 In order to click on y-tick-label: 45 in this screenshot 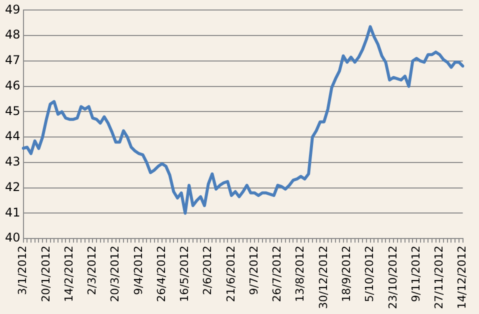, I will do `click(12, 111)`.